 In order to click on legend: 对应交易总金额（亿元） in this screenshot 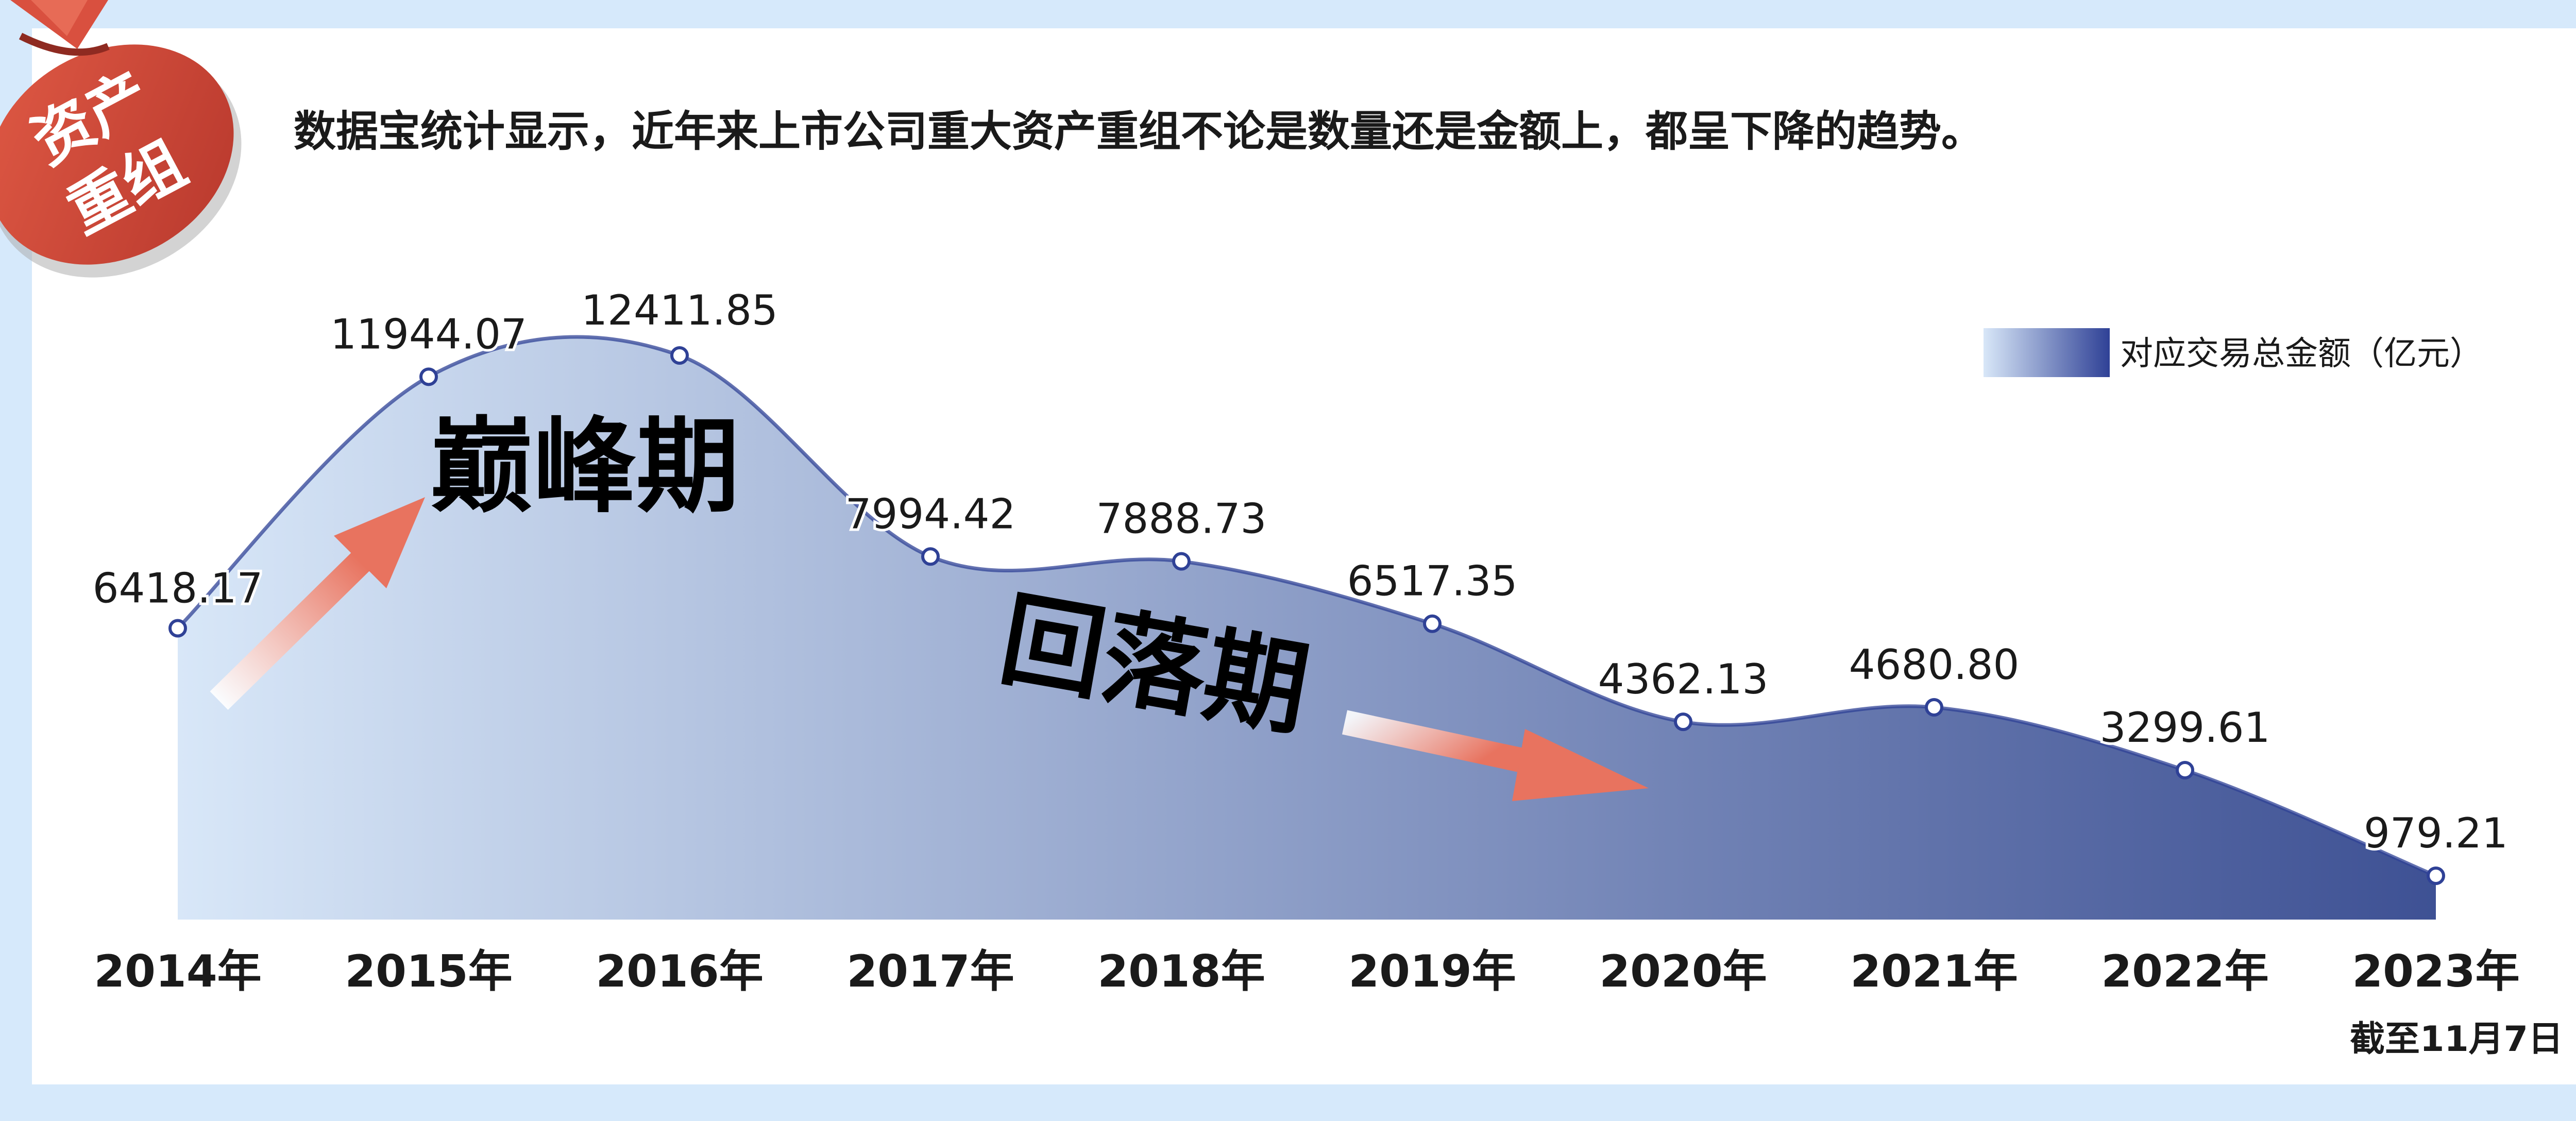, I will do `click(2233, 352)`.